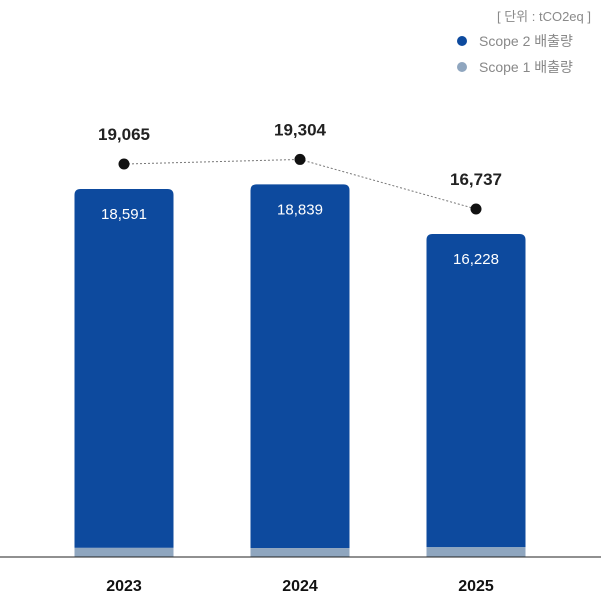  Describe the element at coordinates (124, 586) in the screenshot. I see `x-tick-label-2023: 2023` at that location.